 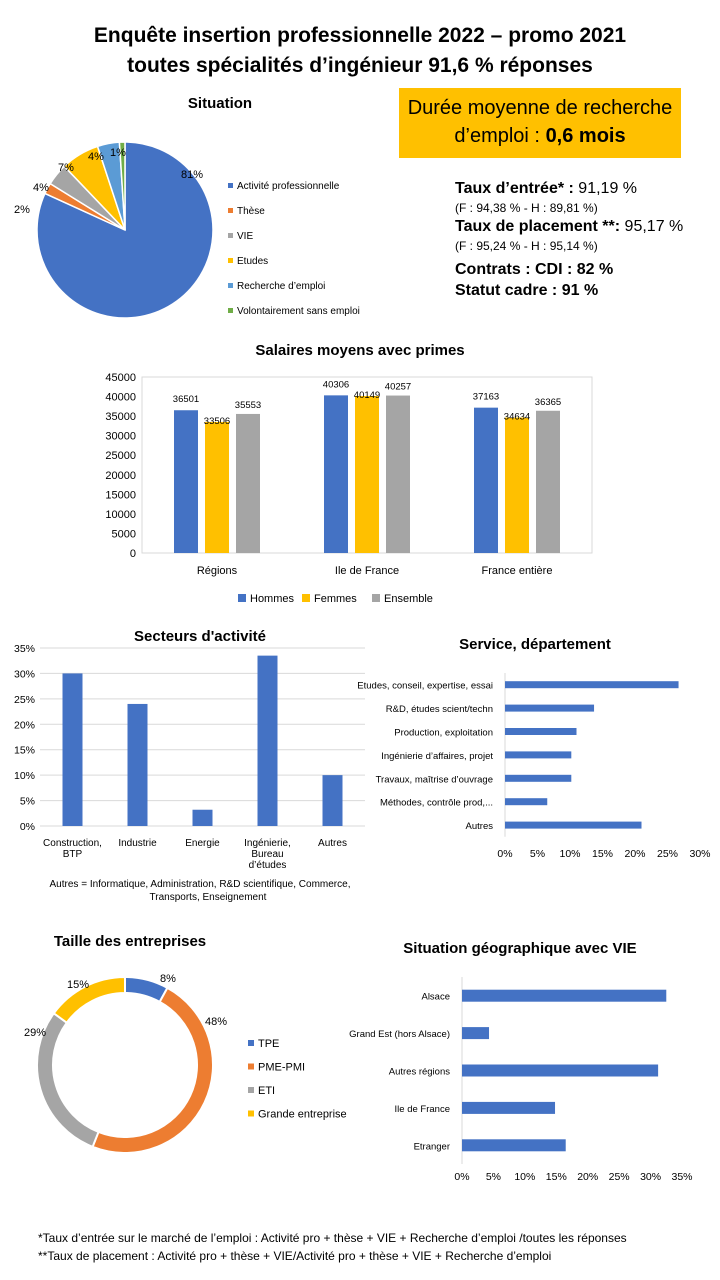 What do you see at coordinates (548, 402) in the screenshot?
I see `bar-value-label: 36365` at bounding box center [548, 402].